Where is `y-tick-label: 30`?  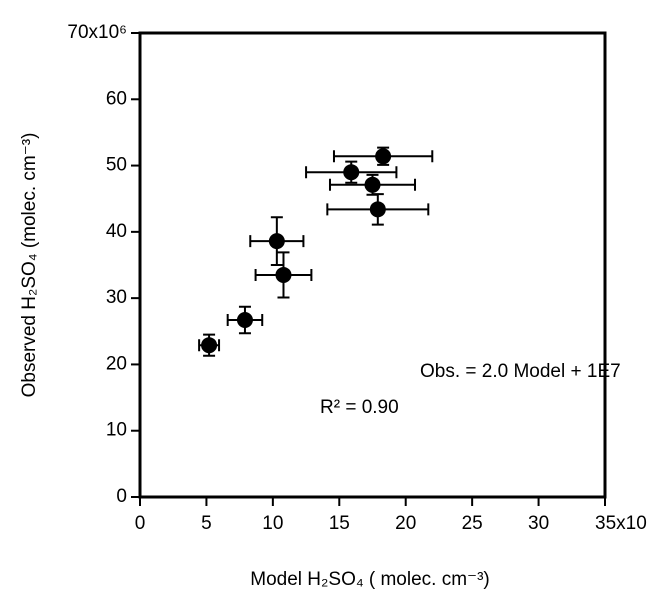
y-tick-label: 30 is located at coordinates (116, 297).